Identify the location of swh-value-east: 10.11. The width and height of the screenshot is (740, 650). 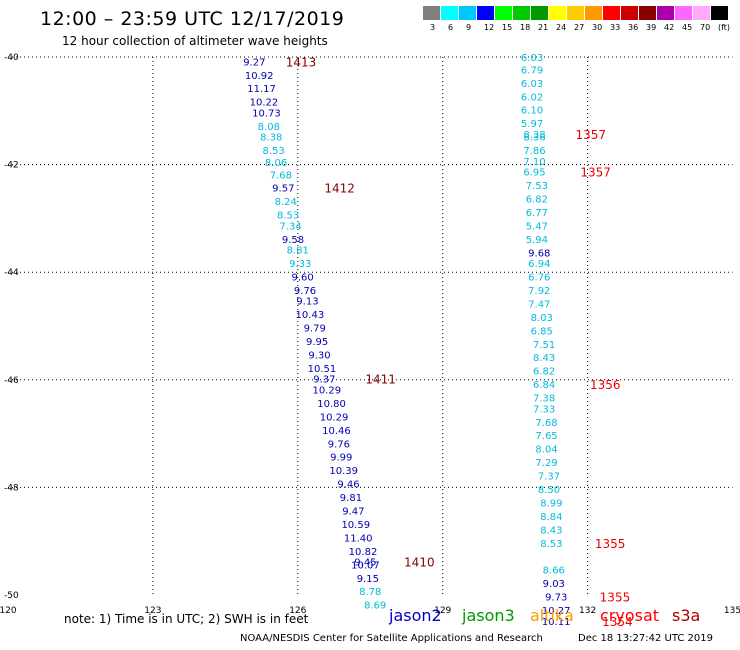
(556, 622).